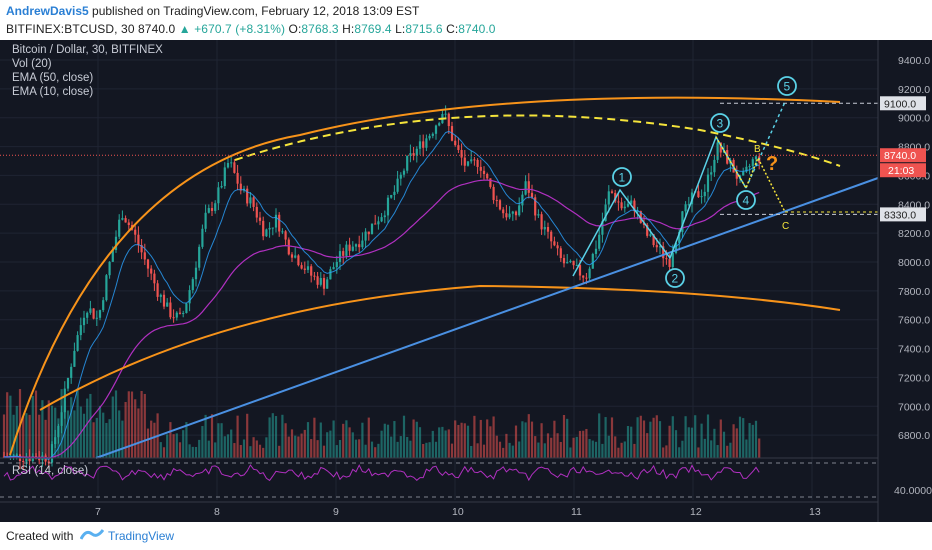 The width and height of the screenshot is (932, 550). Describe the element at coordinates (477, 29) in the screenshot. I see `close-value: 8740.0` at that location.